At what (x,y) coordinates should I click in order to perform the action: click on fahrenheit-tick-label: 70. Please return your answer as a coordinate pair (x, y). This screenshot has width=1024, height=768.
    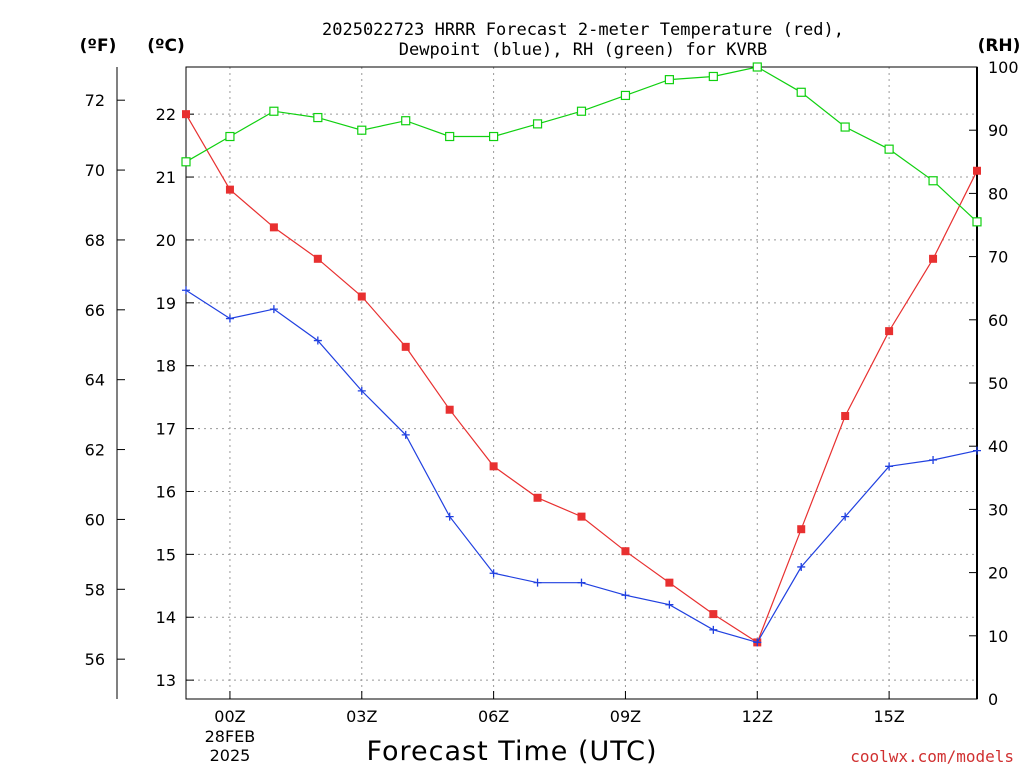
    Looking at the image, I should click on (95, 170).